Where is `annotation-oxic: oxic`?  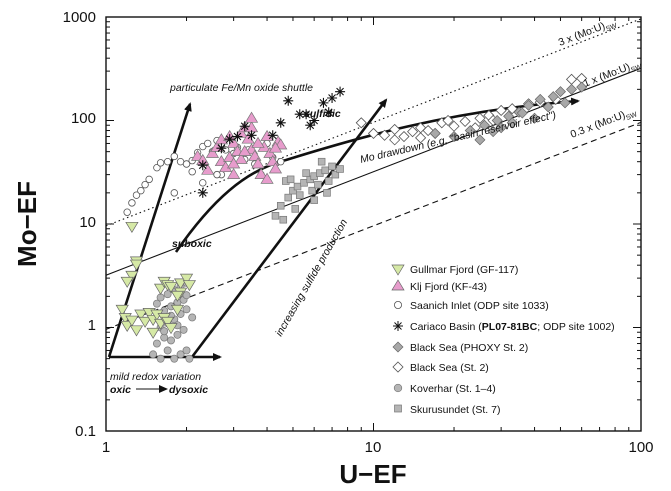 annotation-oxic: oxic is located at coordinates (120, 390).